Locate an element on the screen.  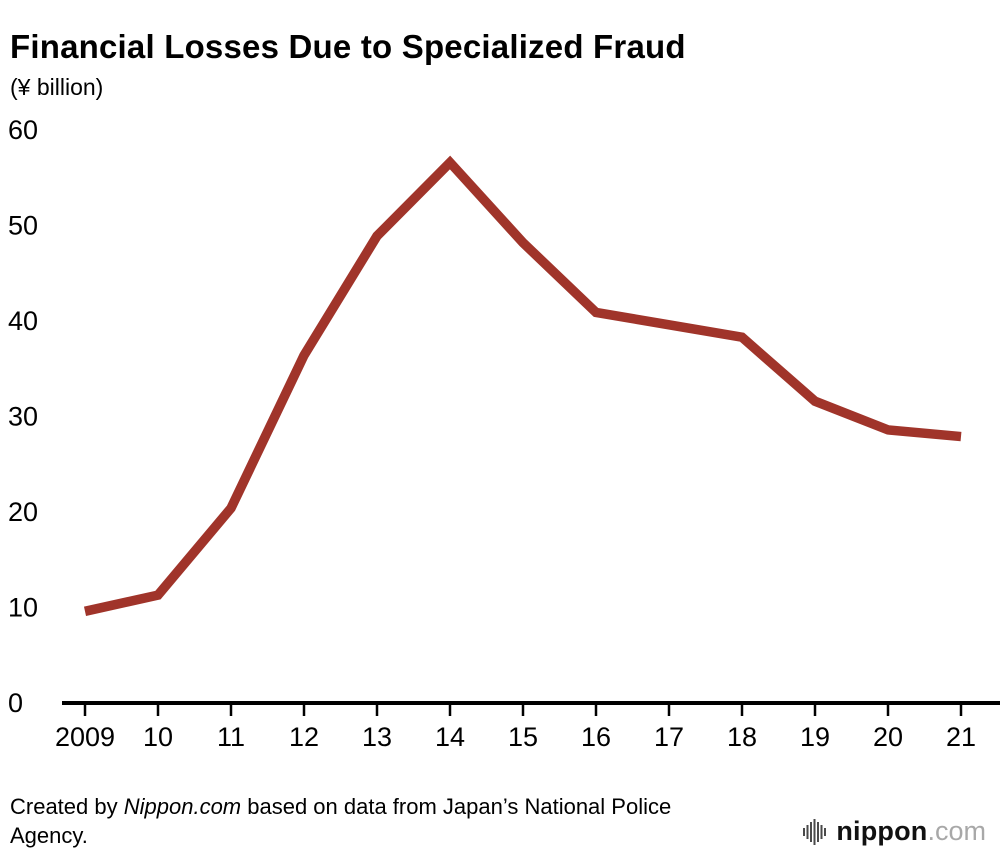
x-tick-label: 2009 is located at coordinates (85, 737).